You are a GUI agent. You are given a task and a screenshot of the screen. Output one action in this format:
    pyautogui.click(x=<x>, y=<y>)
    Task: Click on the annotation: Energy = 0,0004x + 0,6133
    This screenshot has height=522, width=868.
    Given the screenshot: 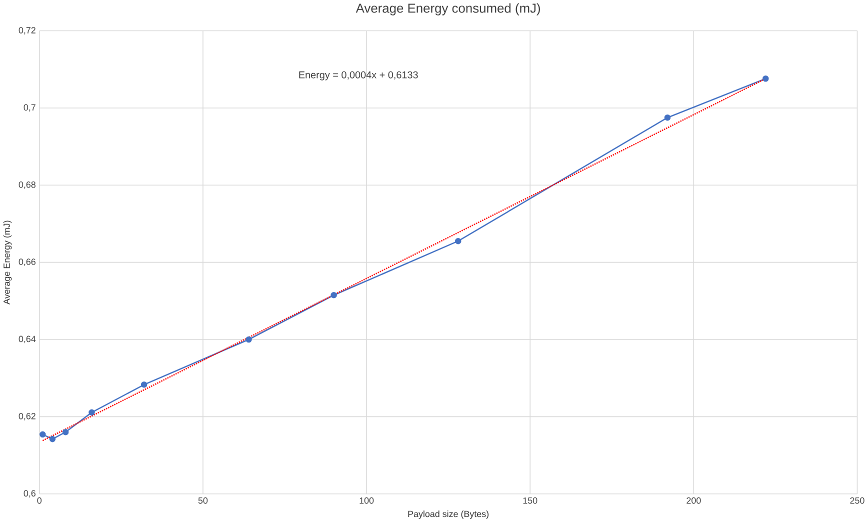 What is the action you would take?
    pyautogui.click(x=358, y=75)
    